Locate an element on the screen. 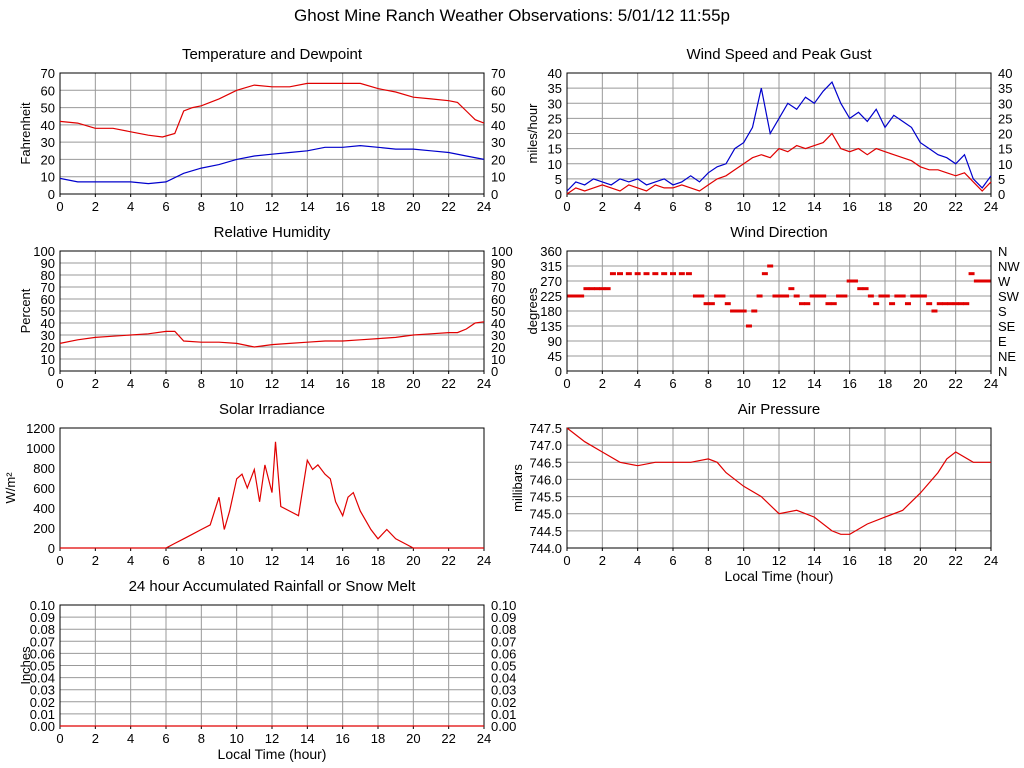  chart-title: Wind Direction is located at coordinates (779, 232).